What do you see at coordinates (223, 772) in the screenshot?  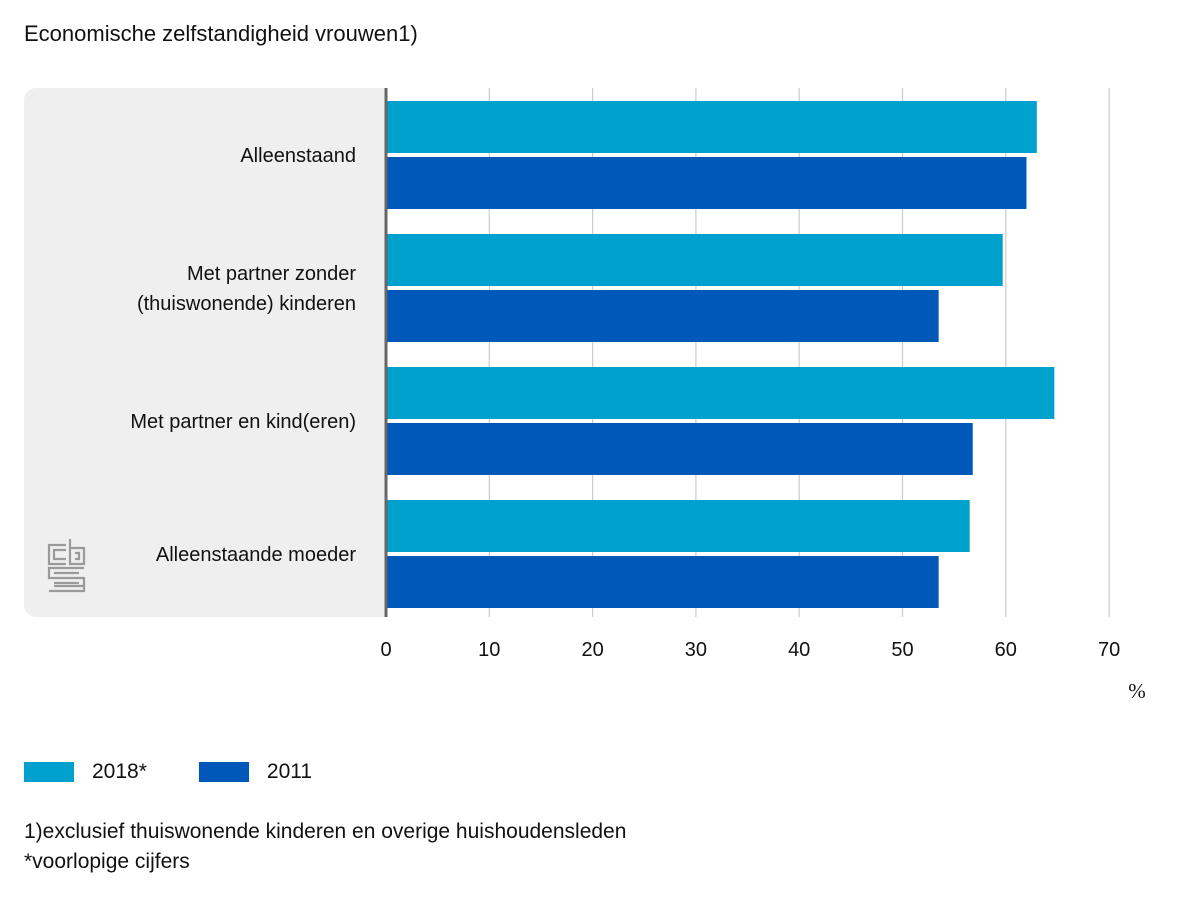 I see `legend-swatch-2011` at bounding box center [223, 772].